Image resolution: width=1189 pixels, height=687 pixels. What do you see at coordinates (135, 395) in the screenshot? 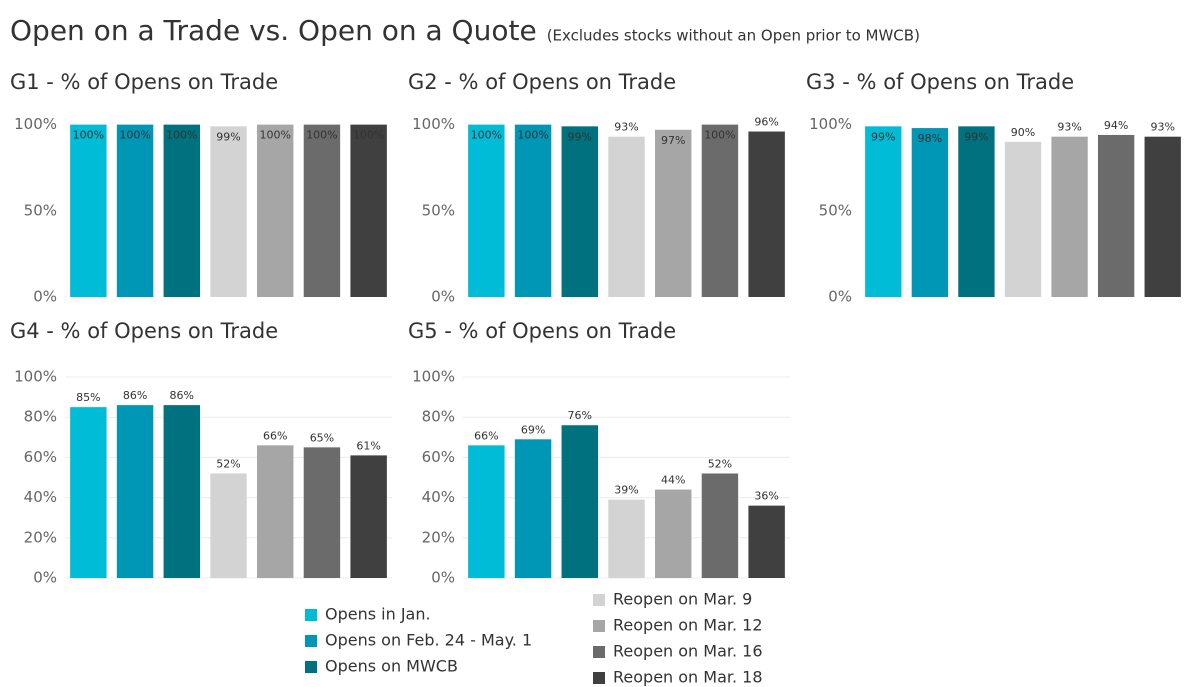
I see `value-label: 86%` at bounding box center [135, 395].